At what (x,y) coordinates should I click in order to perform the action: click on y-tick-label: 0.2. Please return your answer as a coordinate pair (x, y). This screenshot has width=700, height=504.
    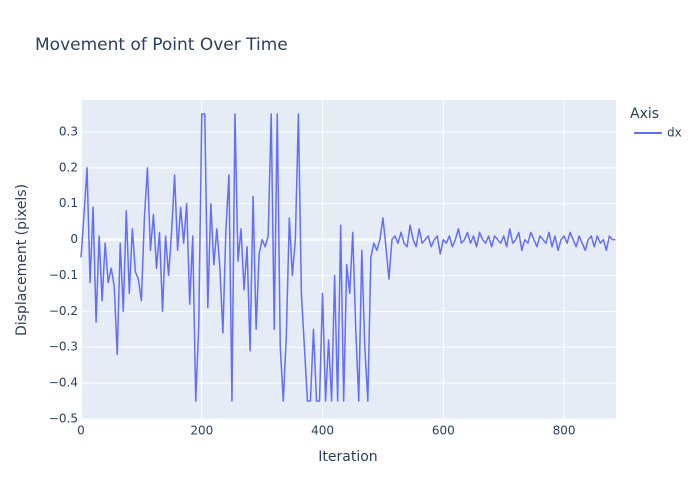
    Looking at the image, I should click on (68, 167).